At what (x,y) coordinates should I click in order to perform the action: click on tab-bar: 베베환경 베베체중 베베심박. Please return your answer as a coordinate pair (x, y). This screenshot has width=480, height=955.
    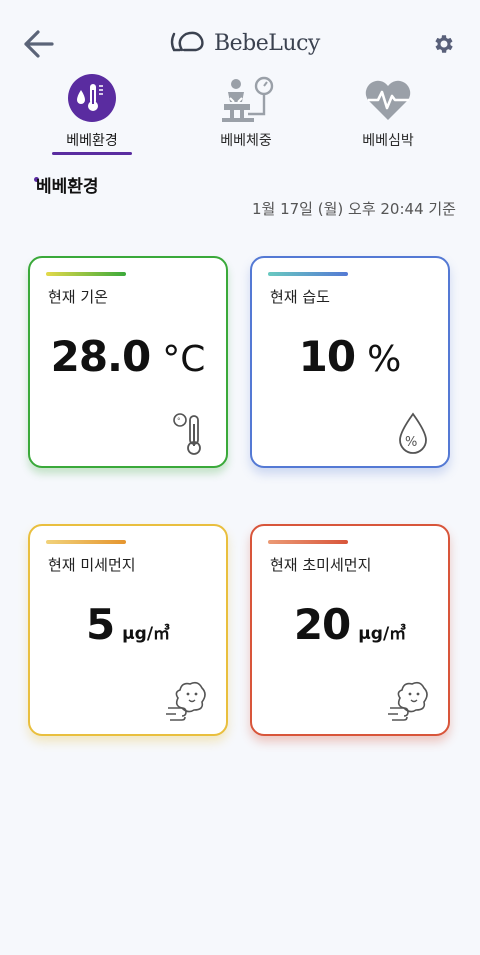
    Looking at the image, I should click on (240, 117).